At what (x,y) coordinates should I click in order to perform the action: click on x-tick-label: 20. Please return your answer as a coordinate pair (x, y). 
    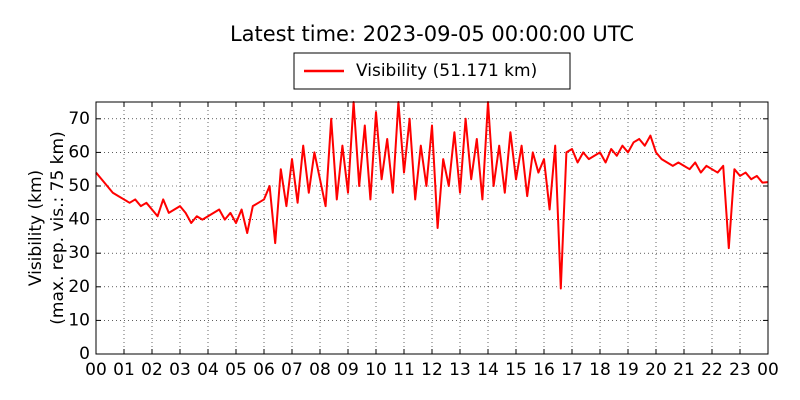
    Looking at the image, I should click on (656, 370).